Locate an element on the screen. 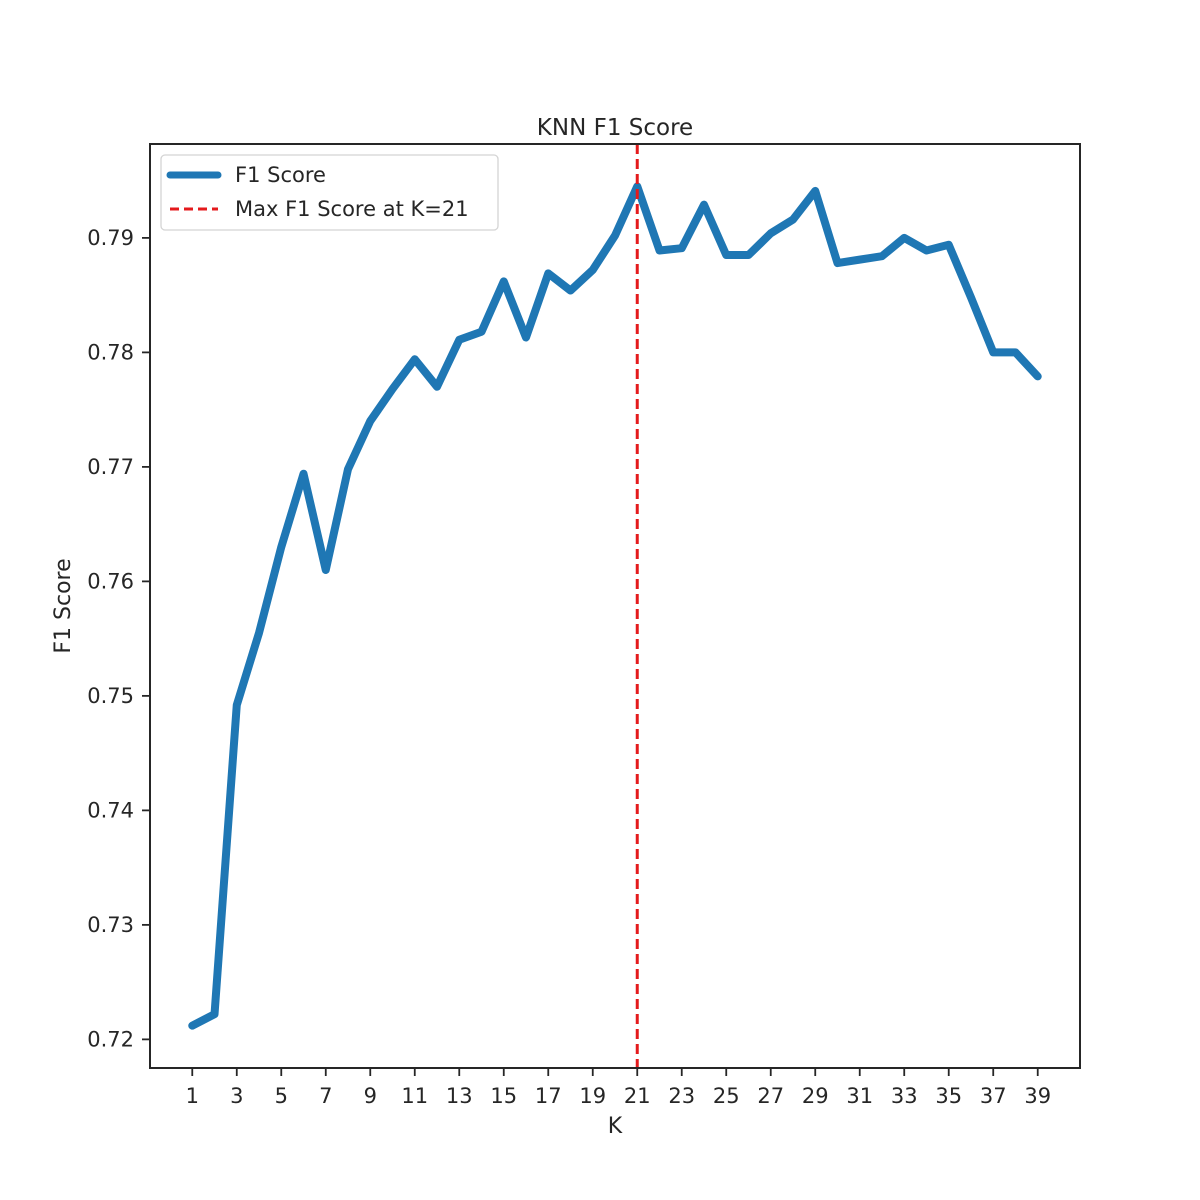 The width and height of the screenshot is (1200, 1200). legend-label-f1-score: F1 Score is located at coordinates (280, 175).